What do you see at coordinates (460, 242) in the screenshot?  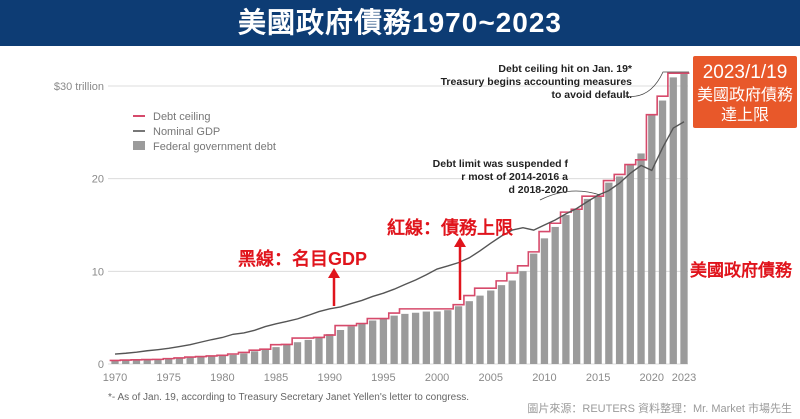 I see `ceiling-arrow-head` at bounding box center [460, 242].